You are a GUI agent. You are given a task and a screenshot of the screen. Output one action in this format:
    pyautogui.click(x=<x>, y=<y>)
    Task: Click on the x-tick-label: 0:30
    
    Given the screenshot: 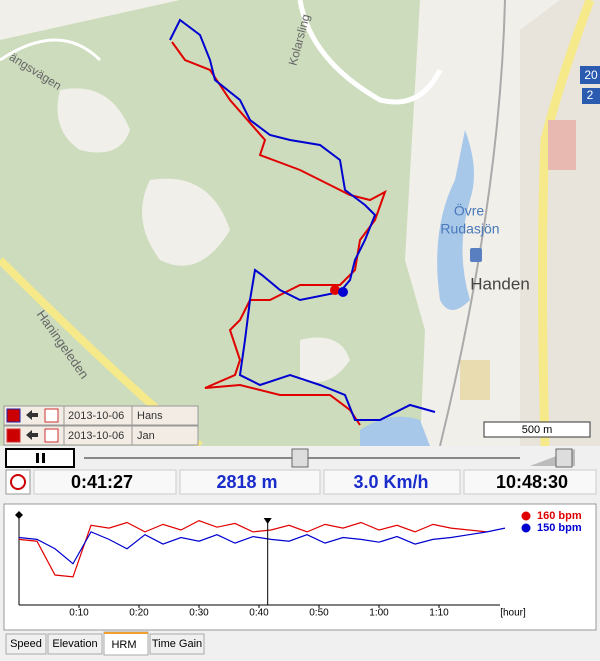 What is the action you would take?
    pyautogui.click(x=199, y=613)
    